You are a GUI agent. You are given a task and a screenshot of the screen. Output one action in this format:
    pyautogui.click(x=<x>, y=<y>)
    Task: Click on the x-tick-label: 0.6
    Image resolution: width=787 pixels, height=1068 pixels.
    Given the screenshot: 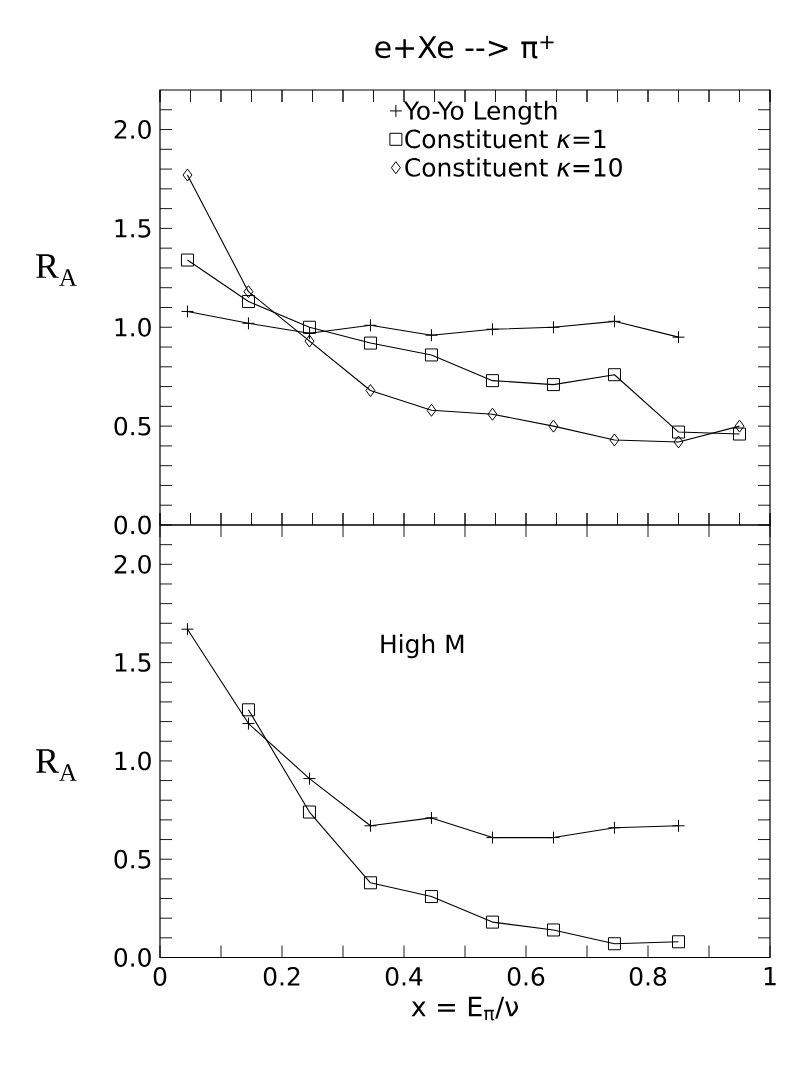 What is the action you would take?
    pyautogui.click(x=526, y=976)
    